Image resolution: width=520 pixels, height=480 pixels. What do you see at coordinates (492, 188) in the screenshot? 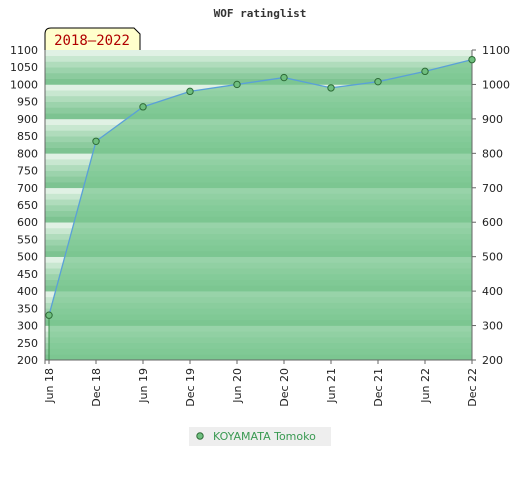
I see `y-tick-label-right: 700` at bounding box center [492, 188].